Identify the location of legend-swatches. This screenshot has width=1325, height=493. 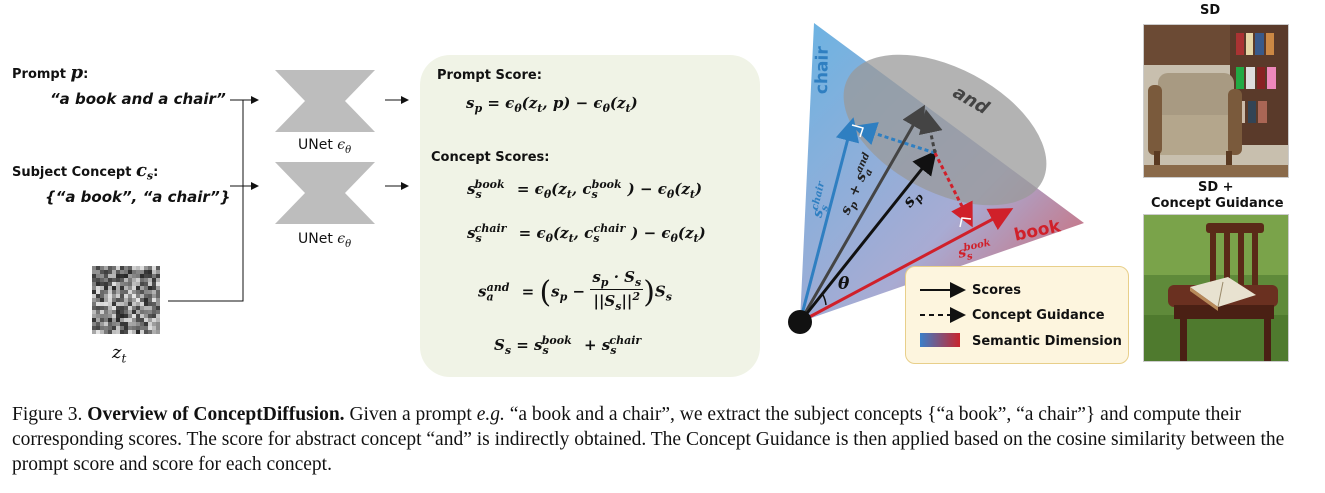
(943, 314).